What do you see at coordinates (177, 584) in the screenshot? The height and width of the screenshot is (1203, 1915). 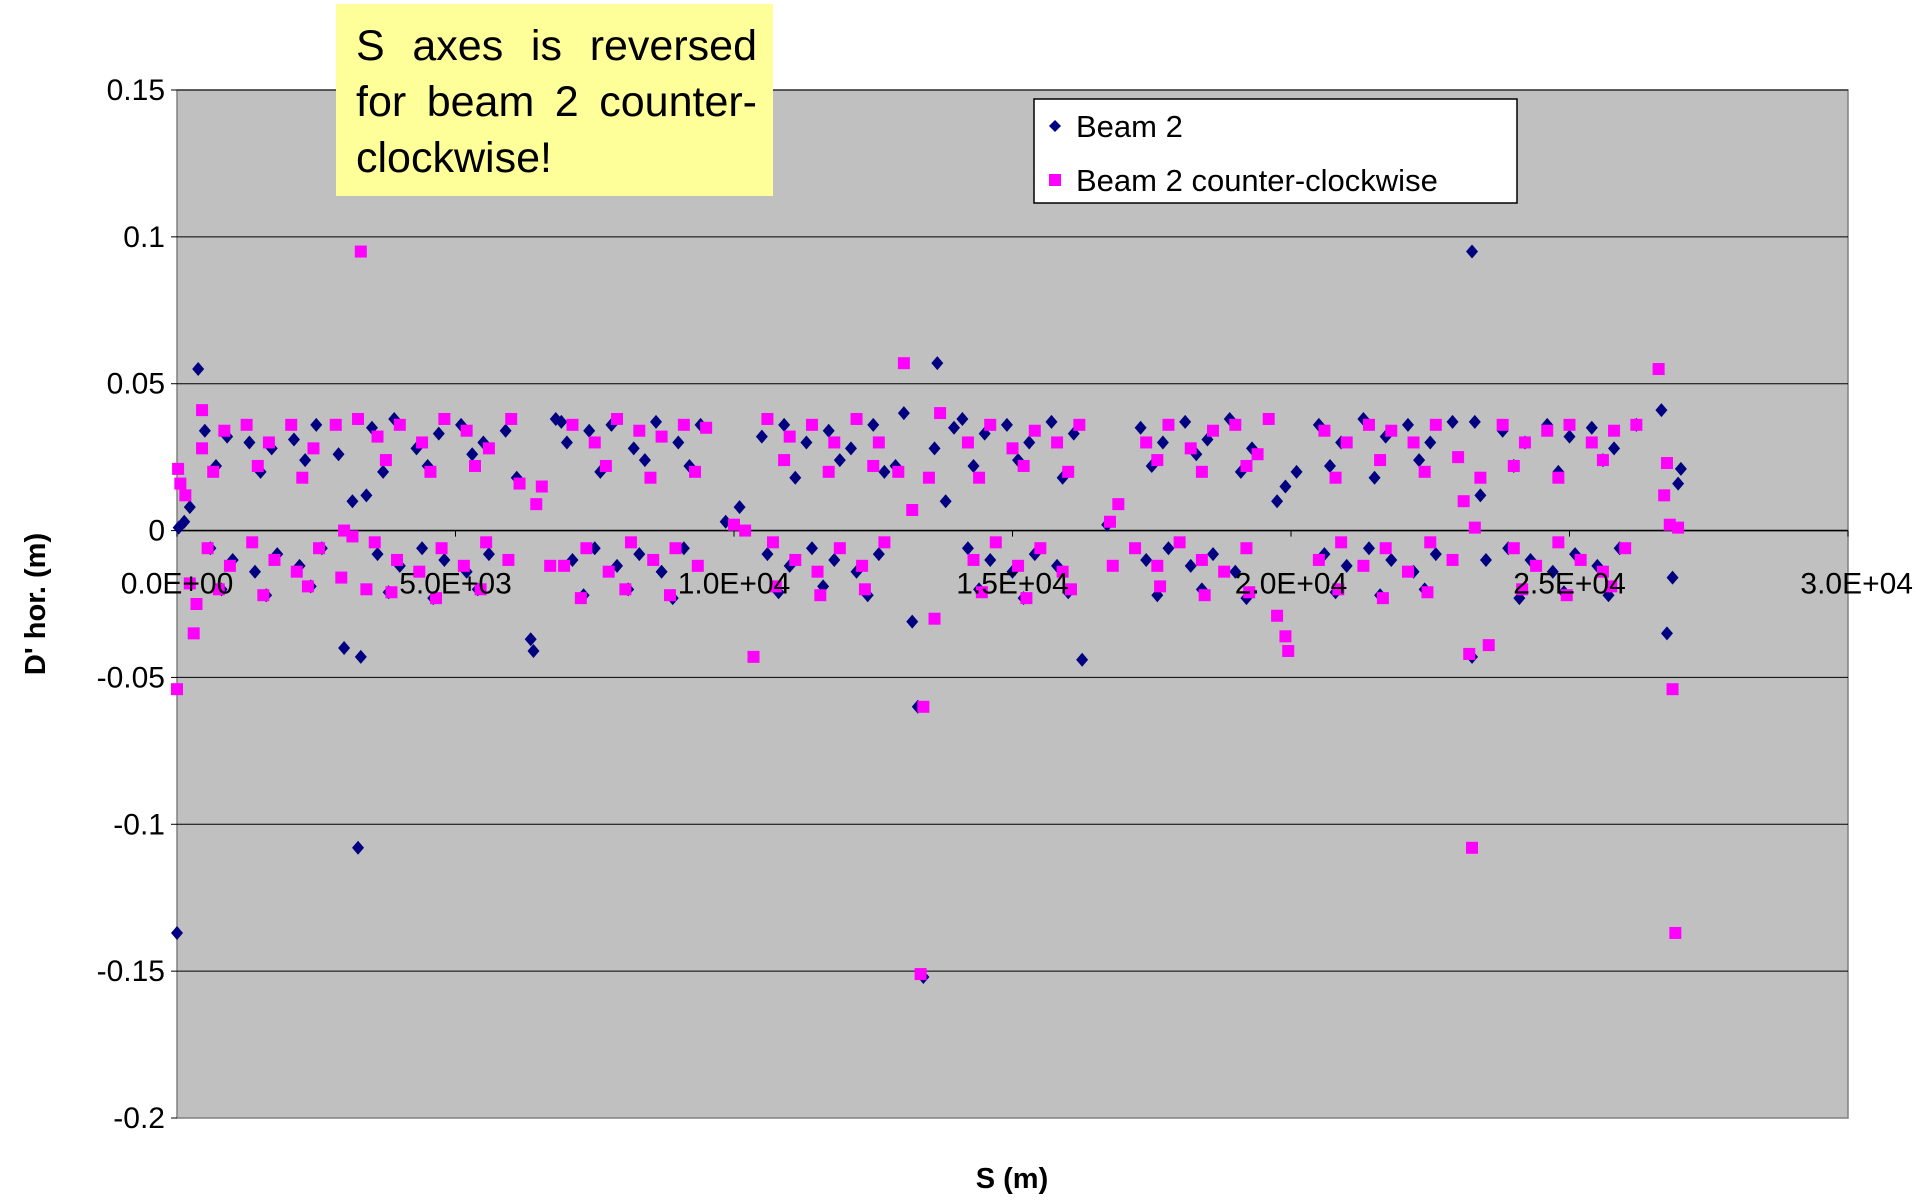 I see `x-tick-label: 0.0E+00` at bounding box center [177, 584].